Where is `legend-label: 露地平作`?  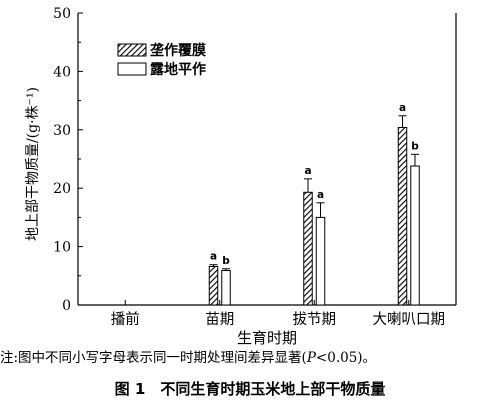 legend-label: 露地平作 is located at coordinates (178, 69).